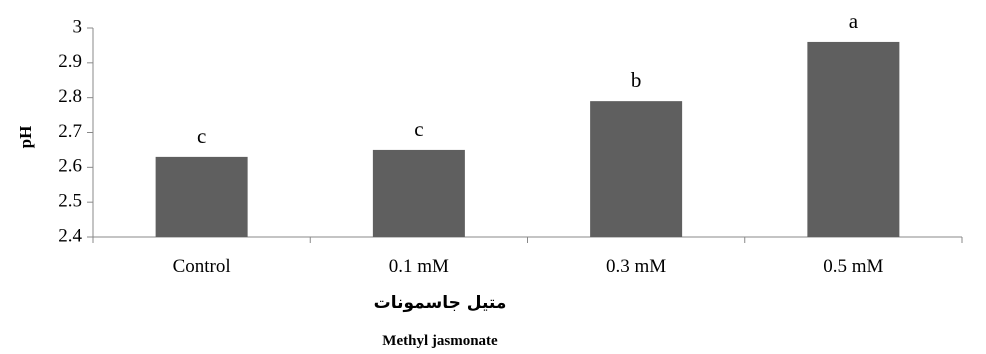 Image resolution: width=986 pixels, height=354 pixels. I want to click on y-tick-label: 3, so click(78, 26).